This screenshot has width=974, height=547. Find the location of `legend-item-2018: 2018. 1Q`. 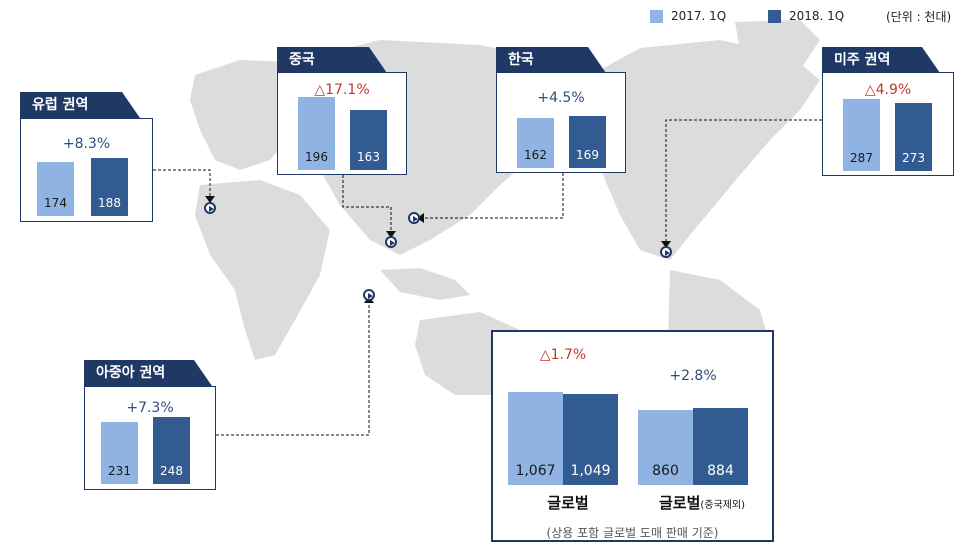

legend-item-2018: 2018. 1Q is located at coordinates (806, 16).